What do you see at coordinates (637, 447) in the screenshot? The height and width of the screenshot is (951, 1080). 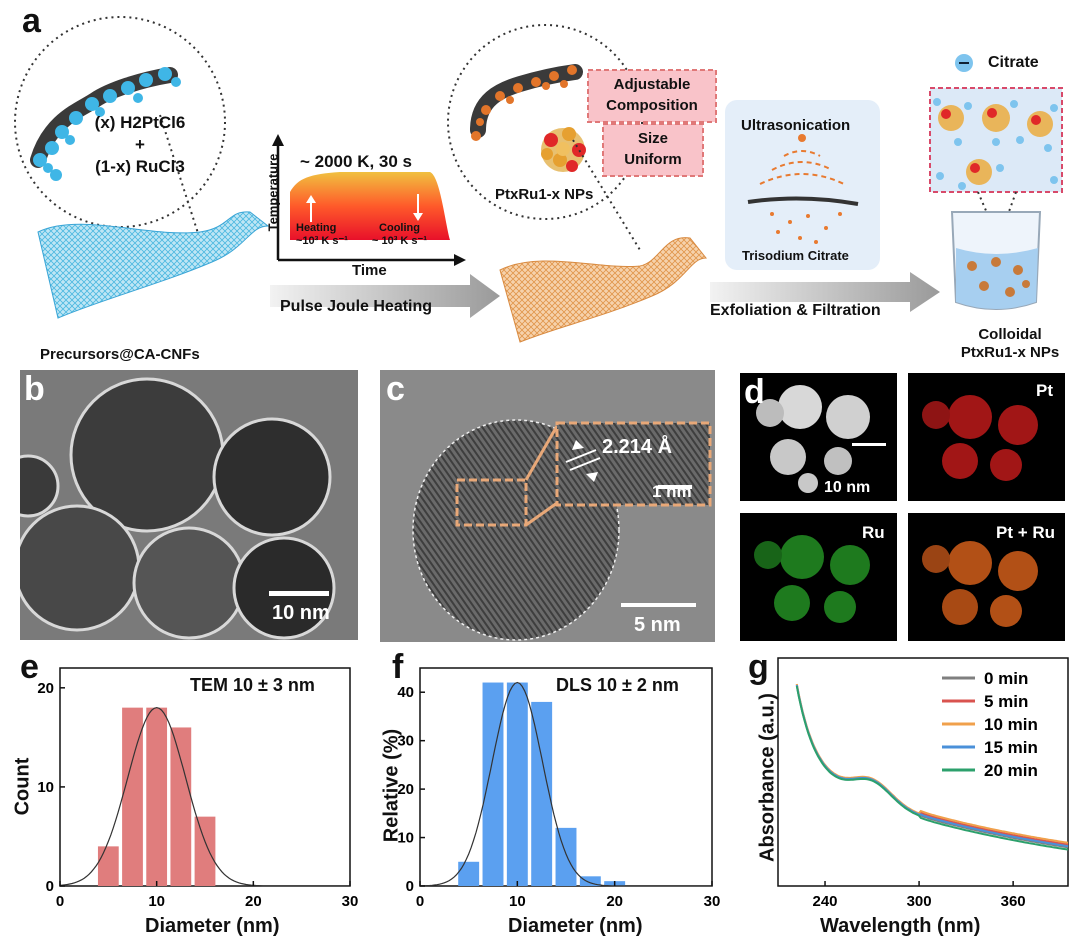 I see `lattice-spacing: 2.214 Å` at bounding box center [637, 447].